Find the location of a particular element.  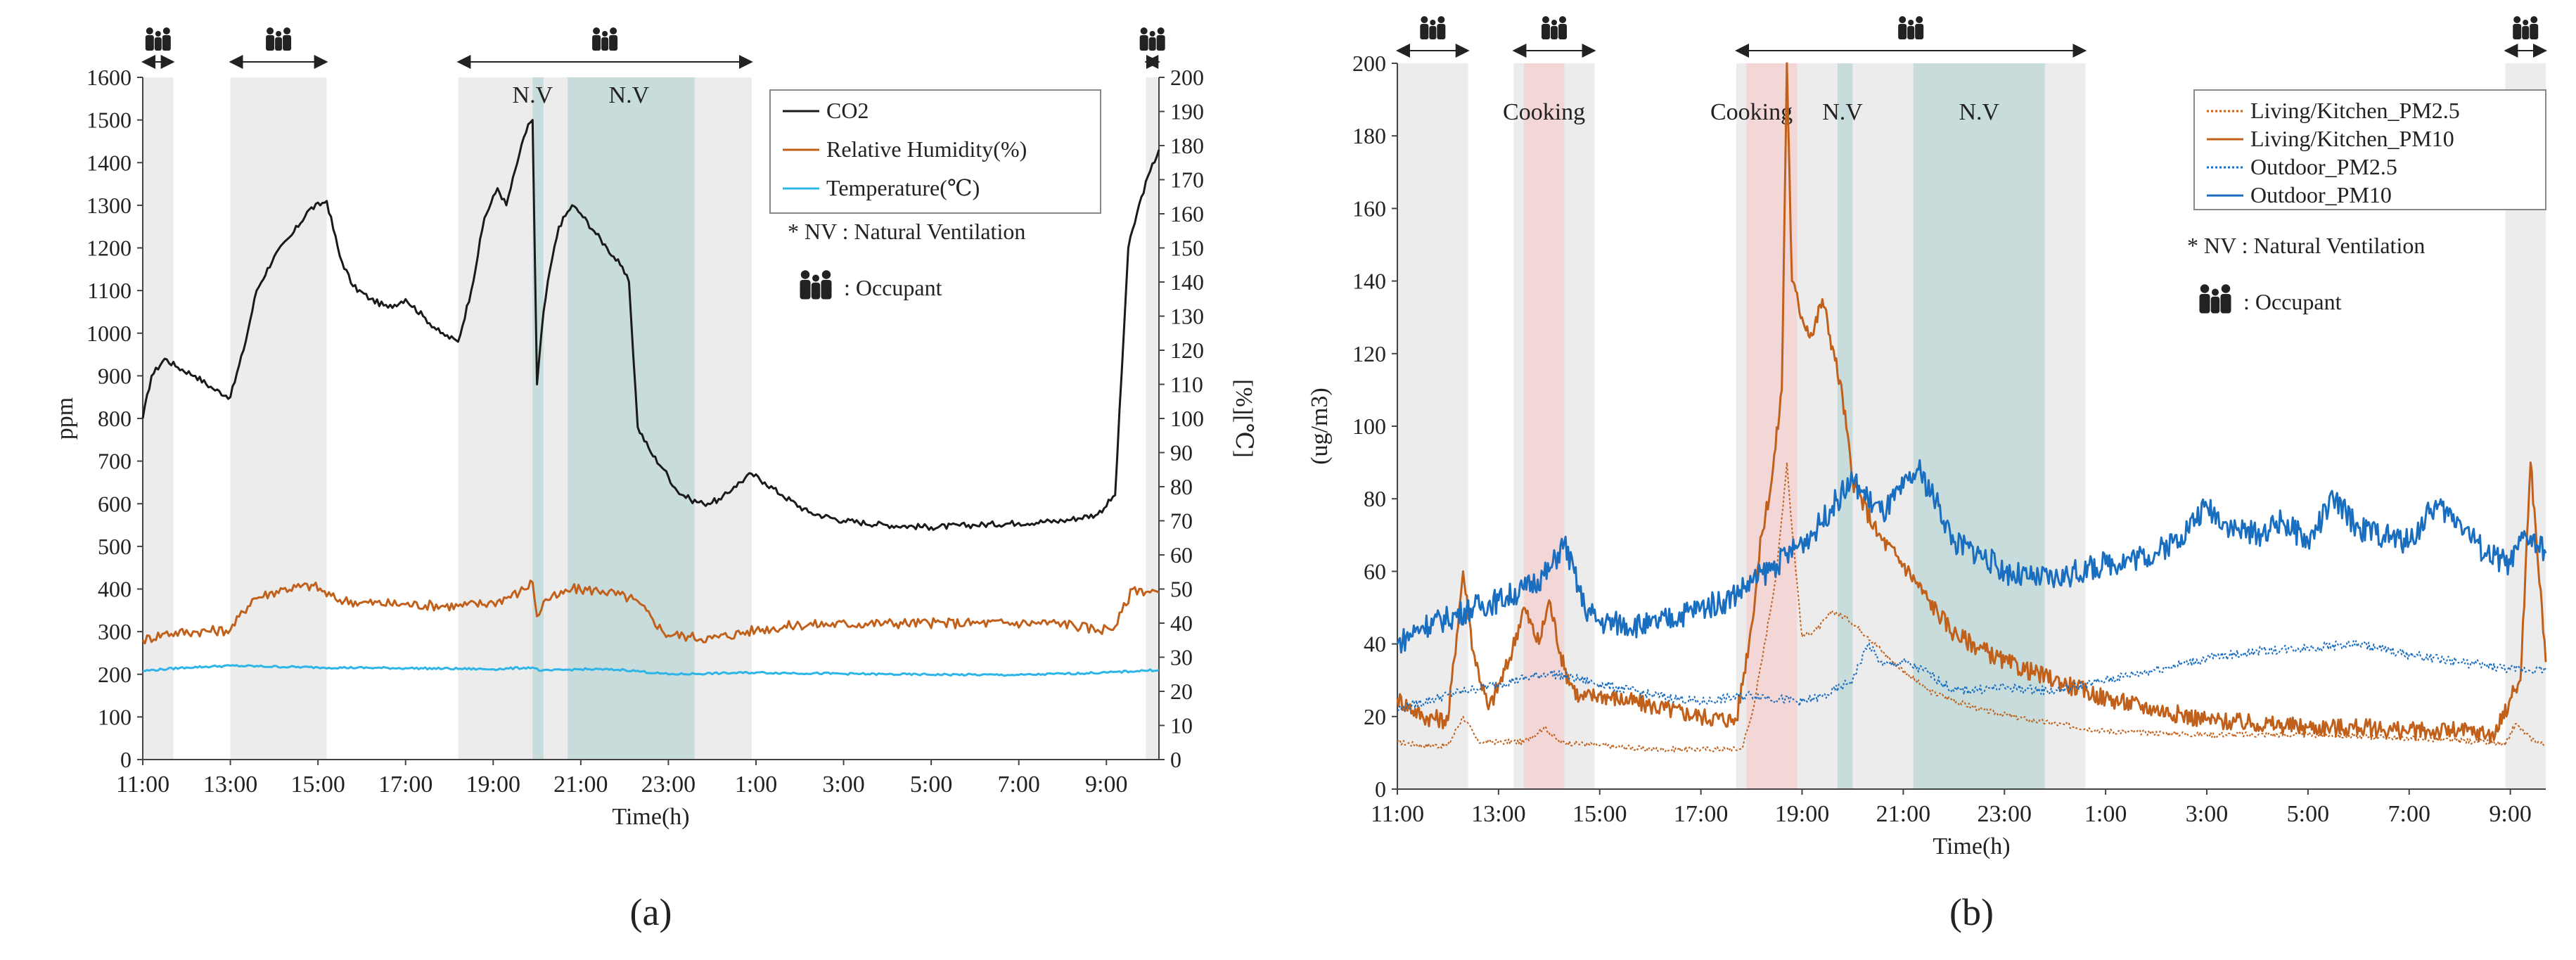

y2-tick-label: 140 is located at coordinates (1187, 282).